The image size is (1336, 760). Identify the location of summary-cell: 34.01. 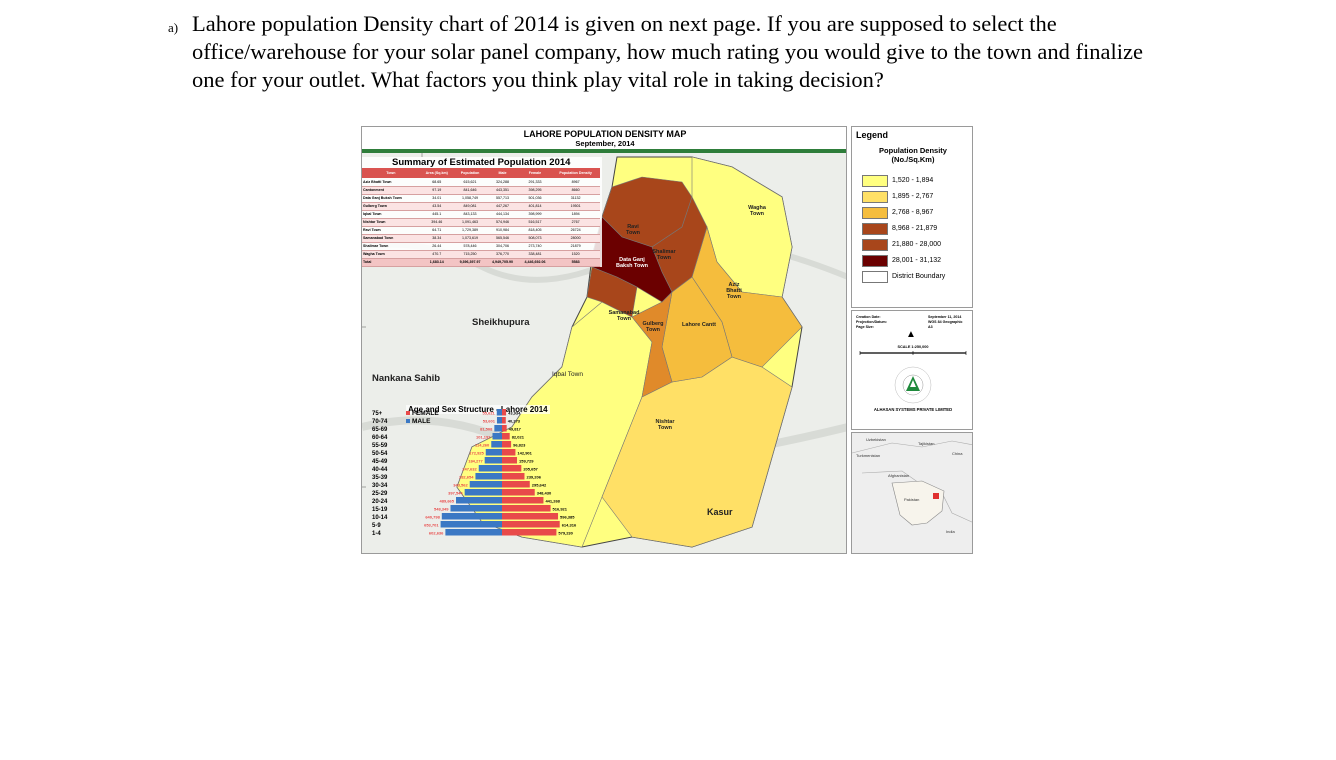
(436, 198).